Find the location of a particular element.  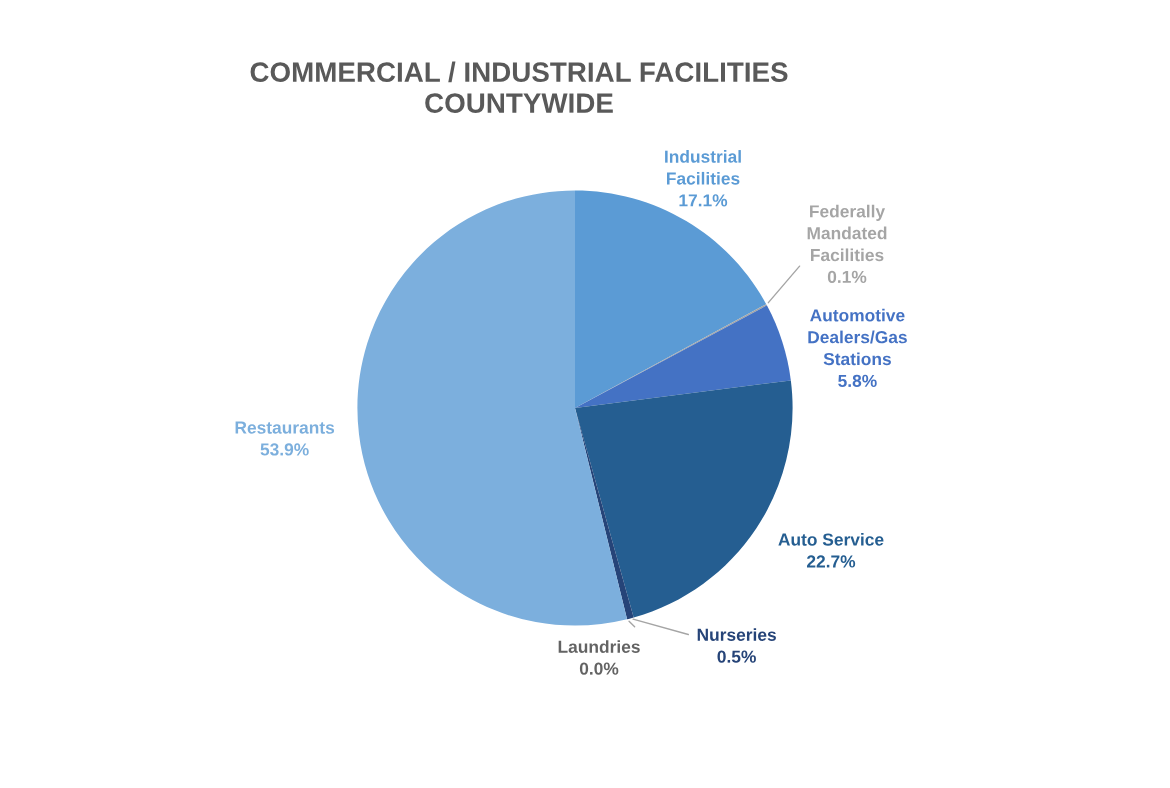

text: 0.0% is located at coordinates (599, 668).